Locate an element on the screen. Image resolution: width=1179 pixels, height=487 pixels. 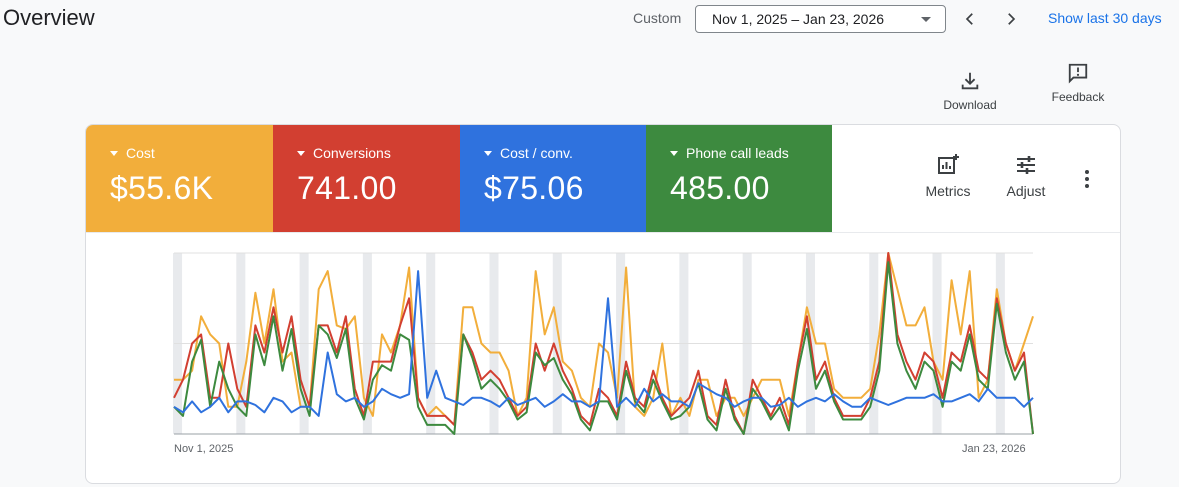
metrics-label: Metrics is located at coordinates (948, 191).